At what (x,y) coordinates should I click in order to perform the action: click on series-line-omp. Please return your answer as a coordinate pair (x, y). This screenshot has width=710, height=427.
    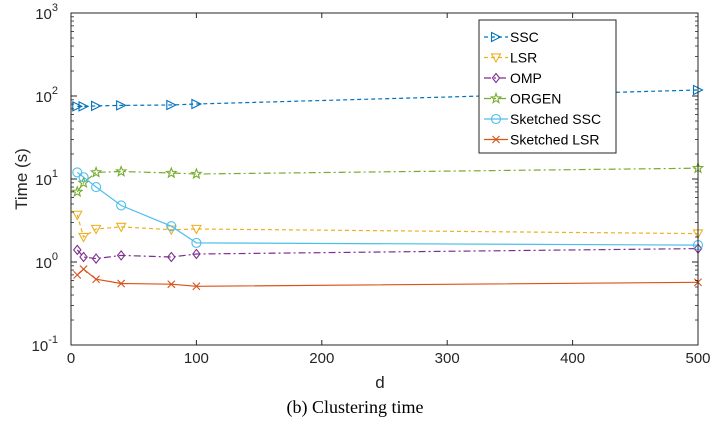
    Looking at the image, I should click on (387, 254).